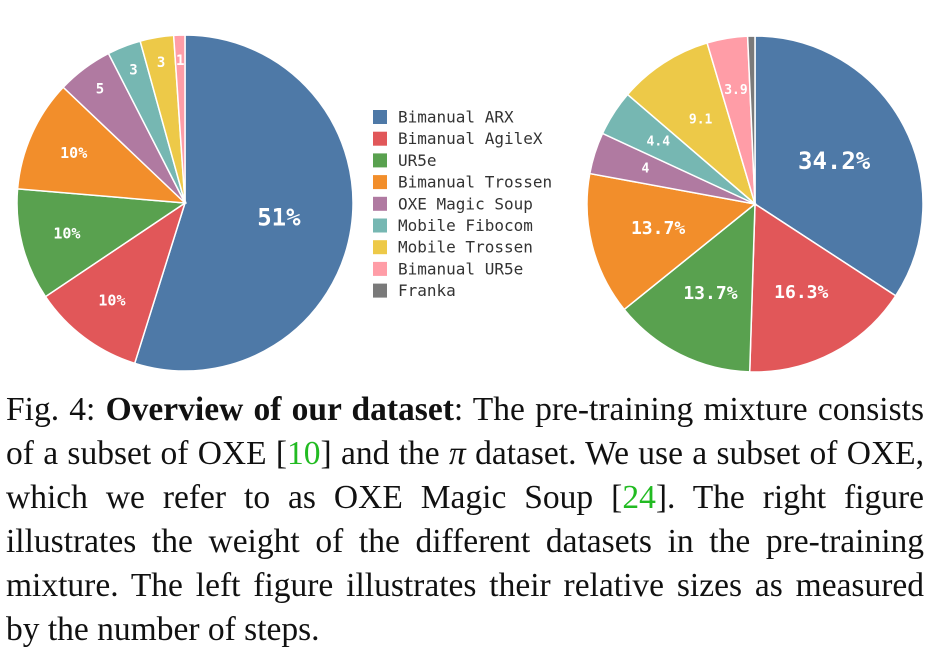 The image size is (952, 660). I want to click on legend-label-bimanual-arx: Bimanual ARX, so click(456, 117).